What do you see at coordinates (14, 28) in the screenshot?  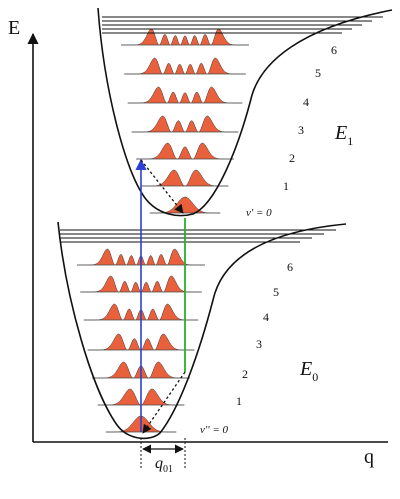 I see `y-axis-label: E` at bounding box center [14, 28].